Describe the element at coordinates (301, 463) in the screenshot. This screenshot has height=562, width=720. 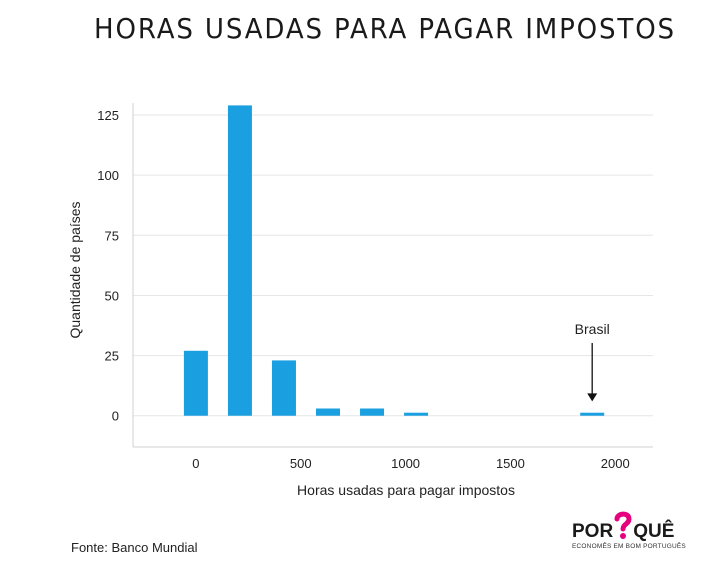
I see `x-tick-label: 500` at that location.